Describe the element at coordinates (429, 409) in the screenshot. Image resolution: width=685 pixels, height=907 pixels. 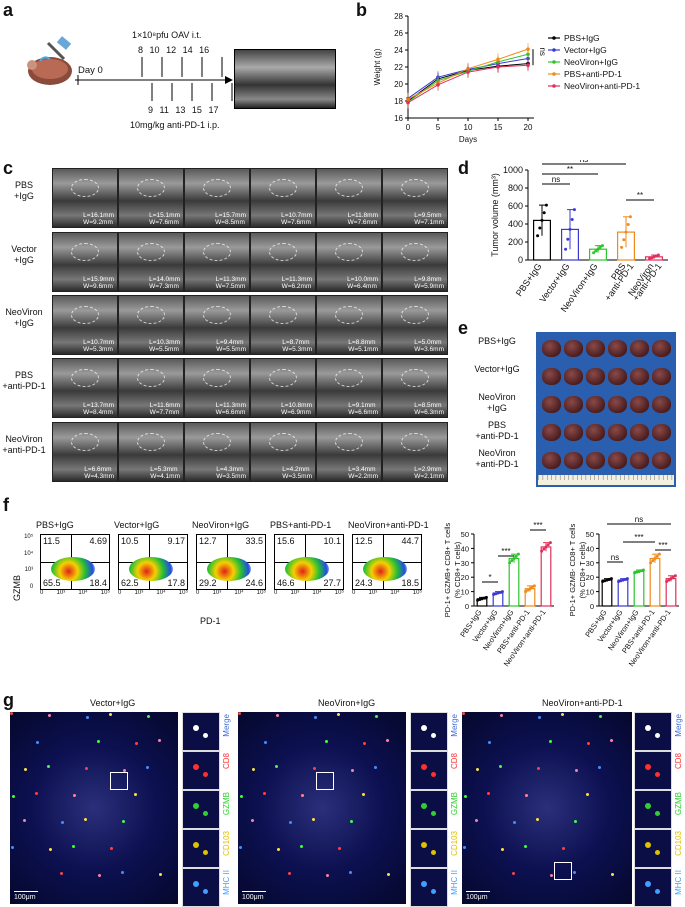
I see `measurement-label: L=8.5mm W=6.3mm` at that location.